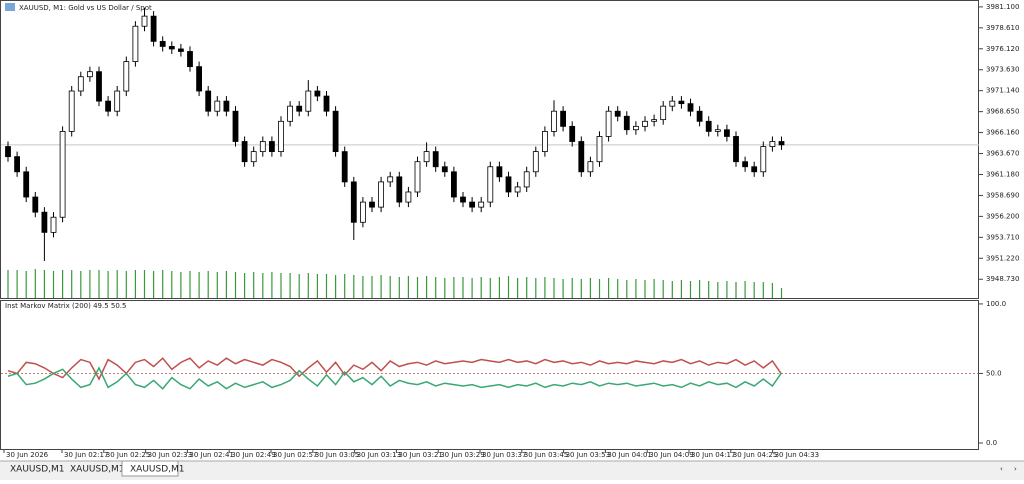 The width and height of the screenshot is (1024, 484). What do you see at coordinates (128, 455) in the screenshot?
I see `x-tick-label: 30 Jun 02:25` at bounding box center [128, 455].